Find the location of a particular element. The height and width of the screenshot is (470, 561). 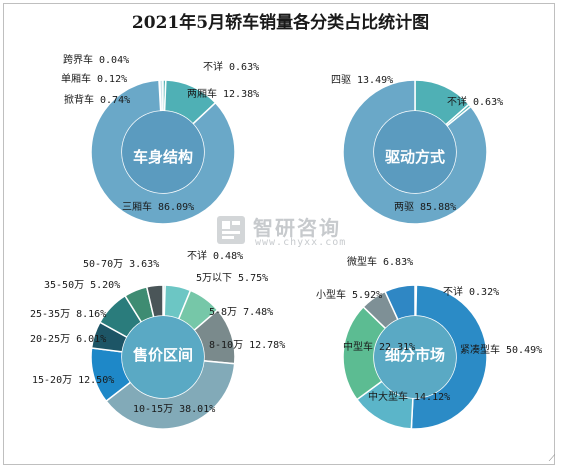

data-label-1-4: 不详 0.63% is located at coordinates (231, 66).